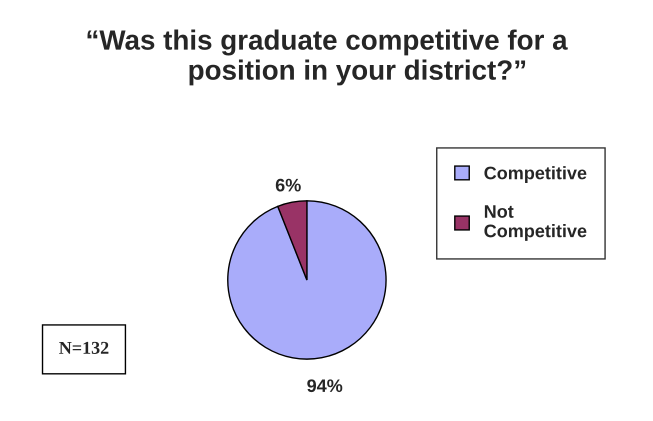  I want to click on data-label: 6%, so click(288, 185).